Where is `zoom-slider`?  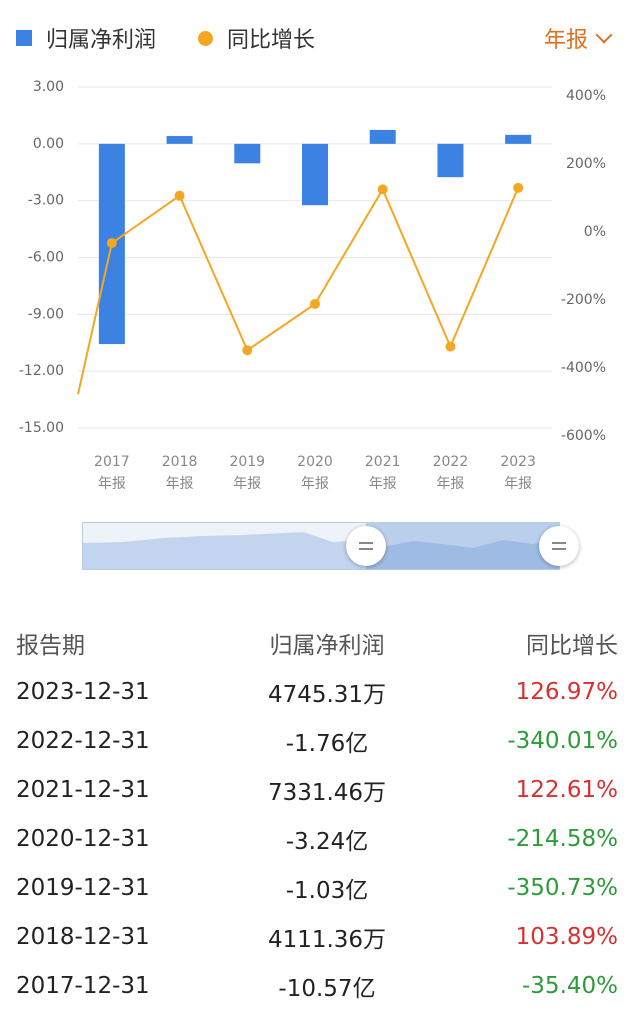 zoom-slider is located at coordinates (330, 546).